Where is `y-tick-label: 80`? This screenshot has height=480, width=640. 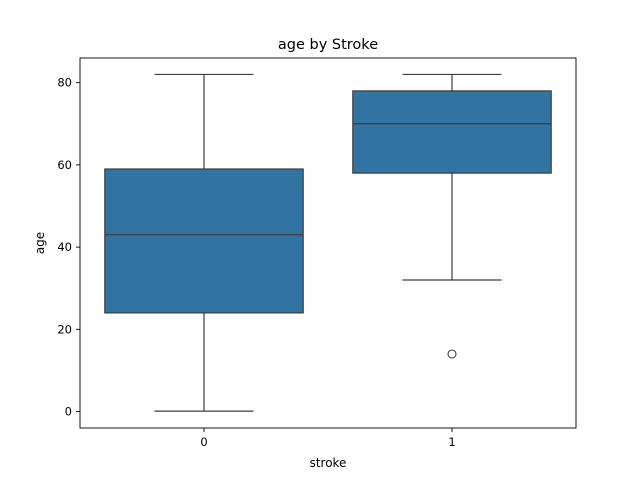
y-tick-label: 80 is located at coordinates (64, 83).